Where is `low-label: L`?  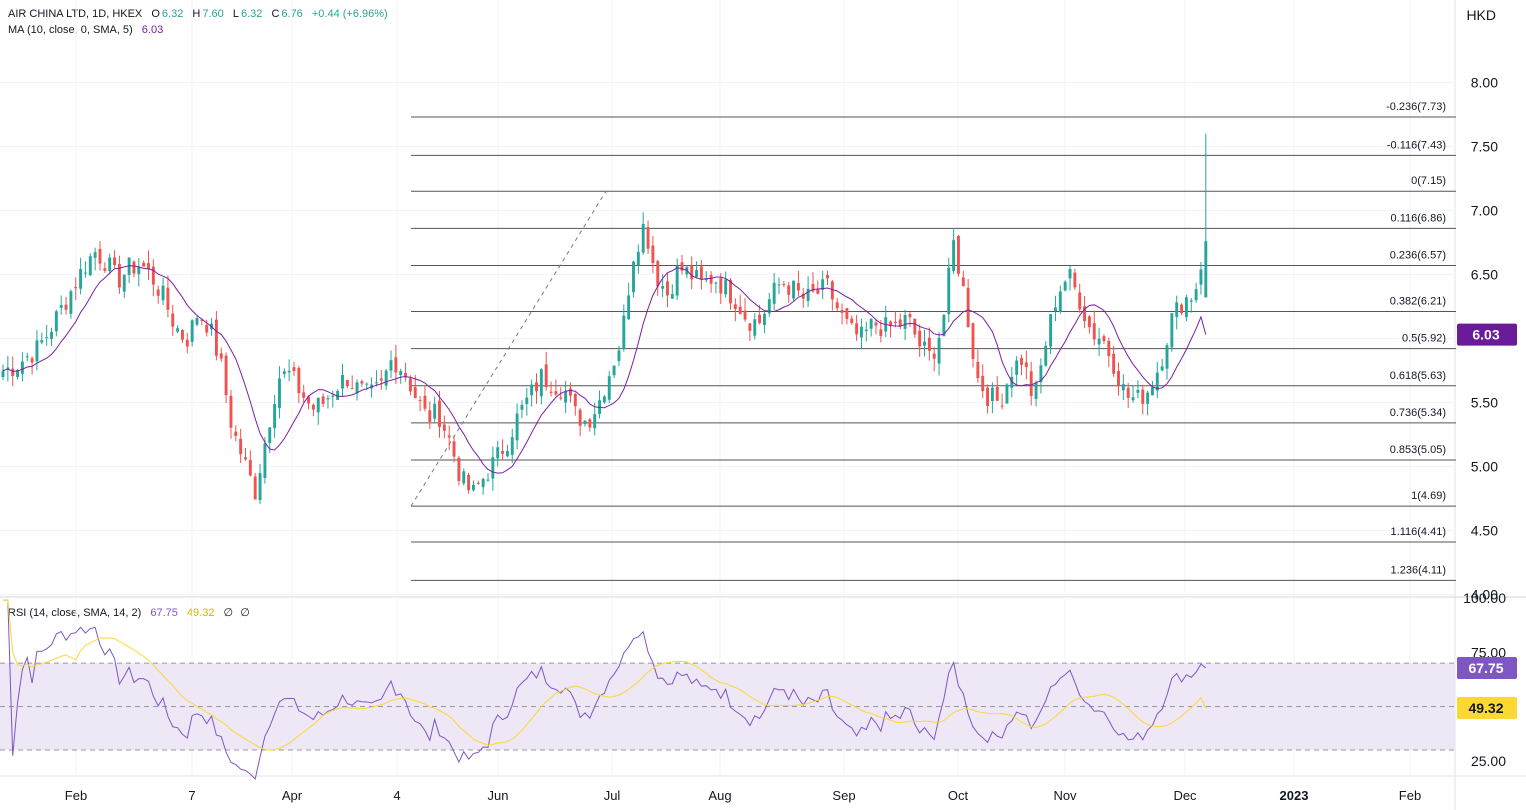
low-label: L is located at coordinates (235, 14).